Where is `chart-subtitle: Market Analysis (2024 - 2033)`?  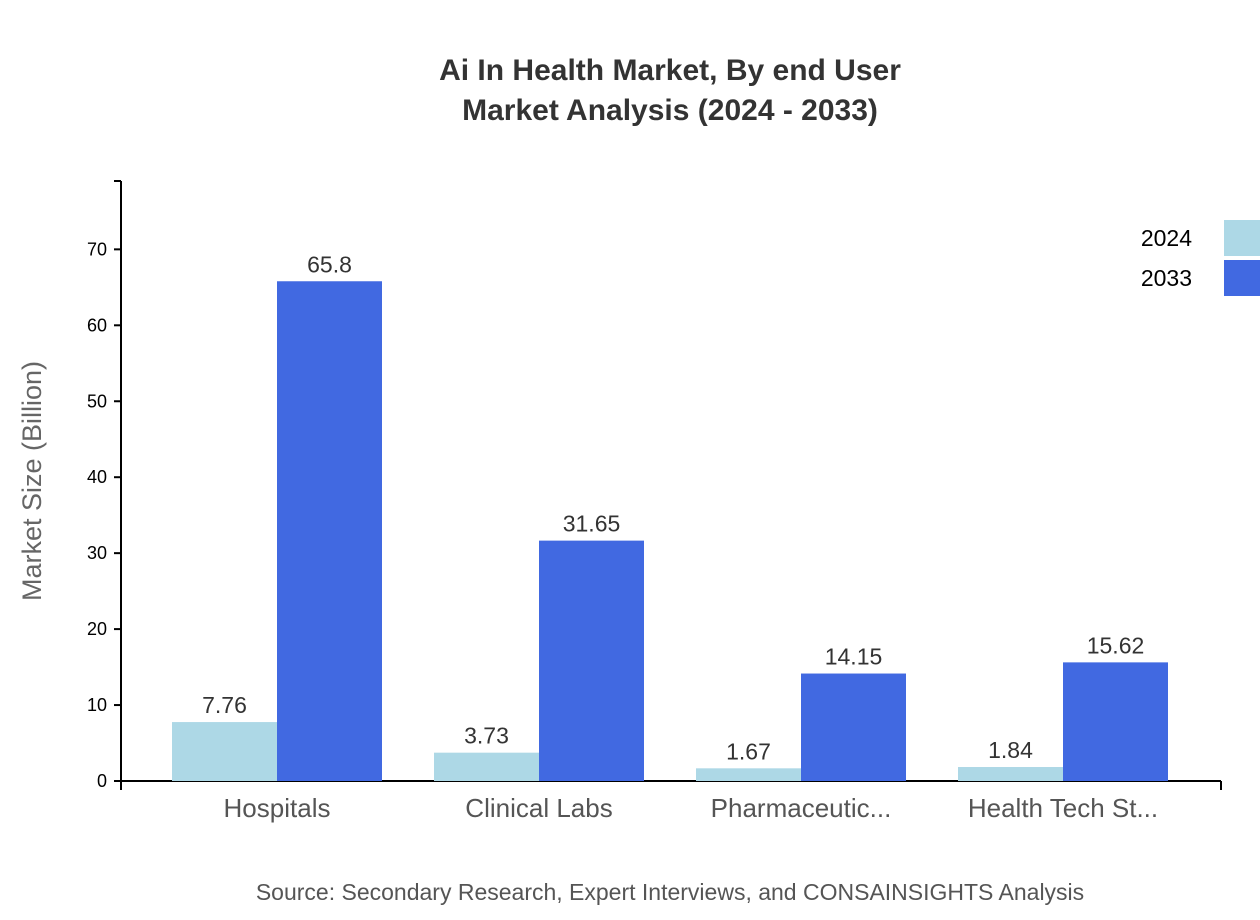 chart-subtitle: Market Analysis (2024 - 2033) is located at coordinates (670, 110).